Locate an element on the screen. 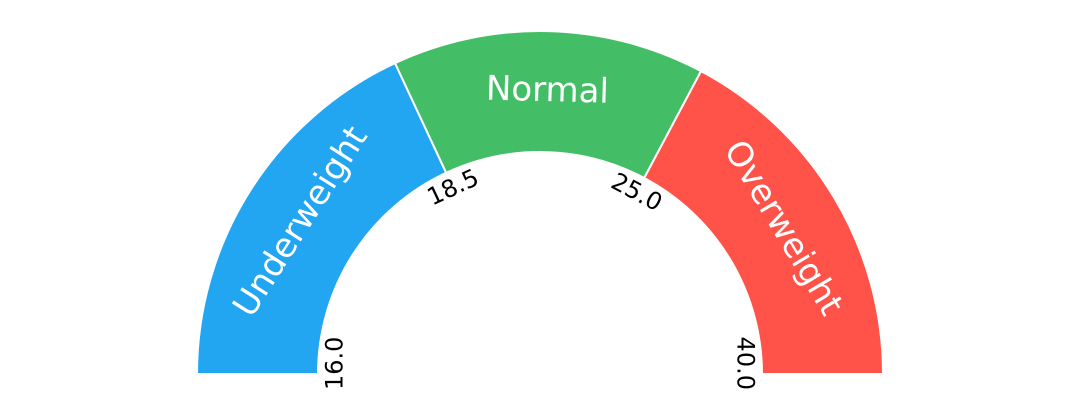 The image size is (1080, 407). tick-label-max: 40.0 is located at coordinates (746, 363).